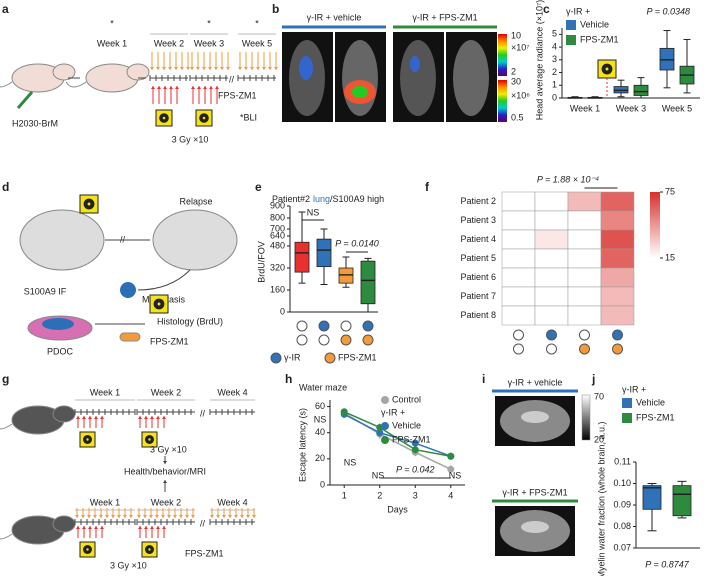 The width and height of the screenshot is (707, 576). Describe the element at coordinates (64, 72) in the screenshot. I see `mouse-head` at that location.